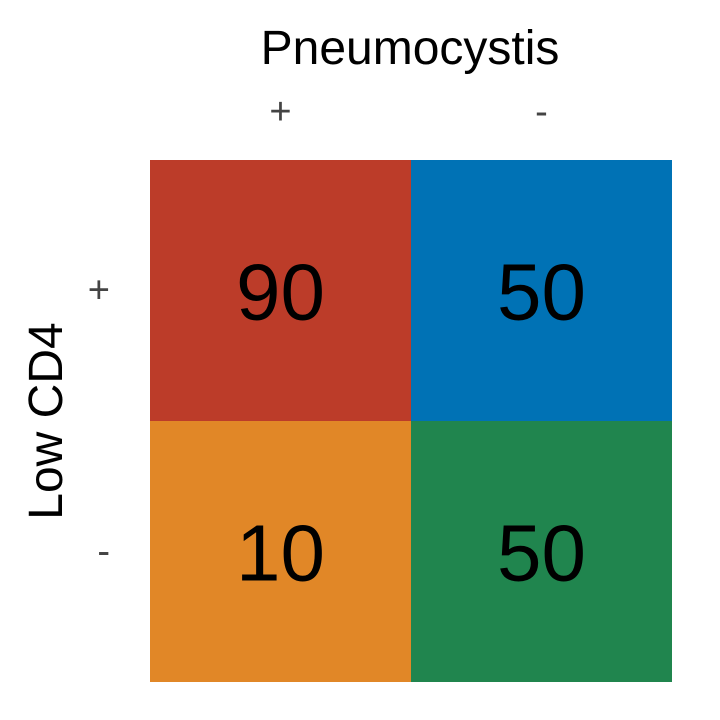 Image resolution: width=720 pixels, height=720 pixels. I want to click on cell-value-label: 90, so click(280, 292).